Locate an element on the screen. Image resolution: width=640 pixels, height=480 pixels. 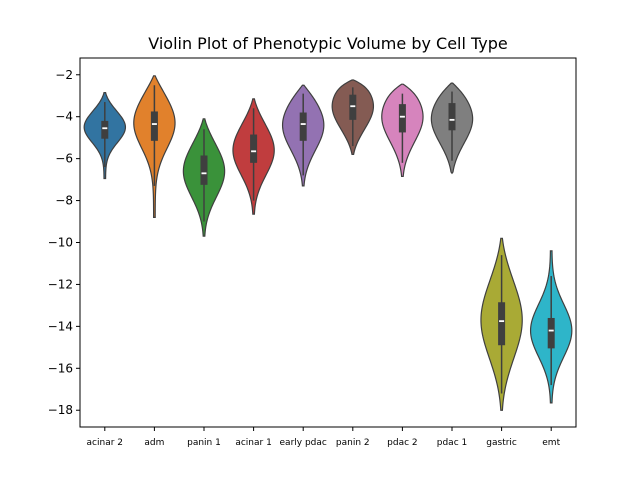
x-tick-label: panin 1 is located at coordinates (204, 443).